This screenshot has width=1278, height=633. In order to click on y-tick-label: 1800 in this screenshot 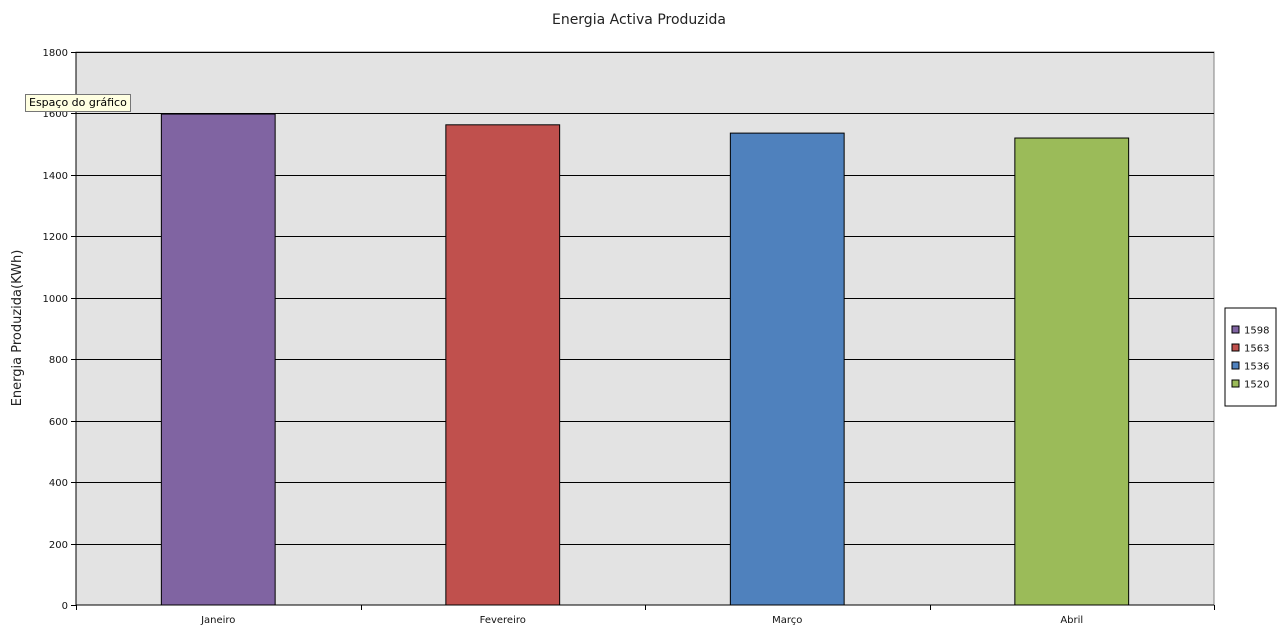, I will do `click(55, 53)`.